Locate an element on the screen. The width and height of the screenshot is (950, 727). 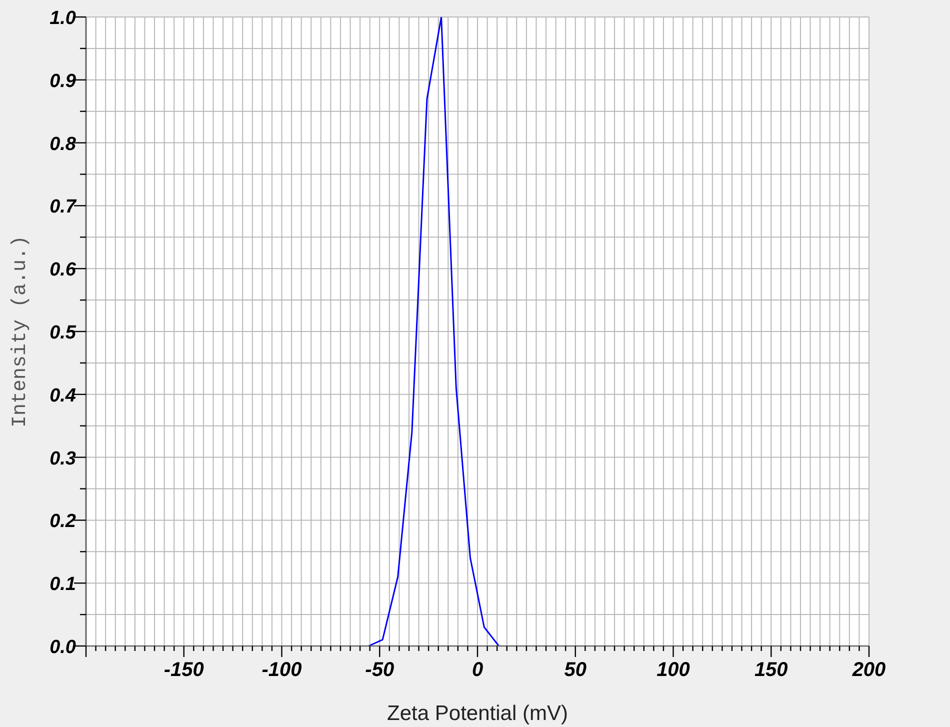
x-tick-label: -100 is located at coordinates (282, 670).